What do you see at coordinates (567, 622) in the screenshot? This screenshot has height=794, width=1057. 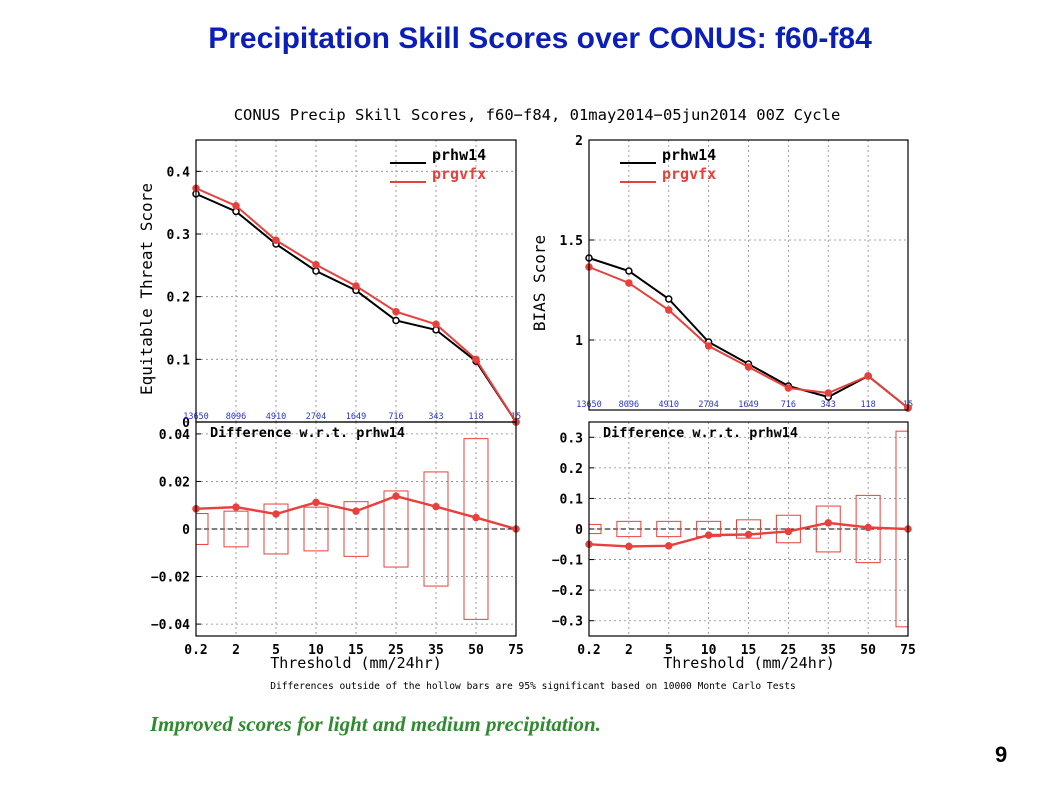 I see `y-tick-label: −0.3` at bounding box center [567, 622].